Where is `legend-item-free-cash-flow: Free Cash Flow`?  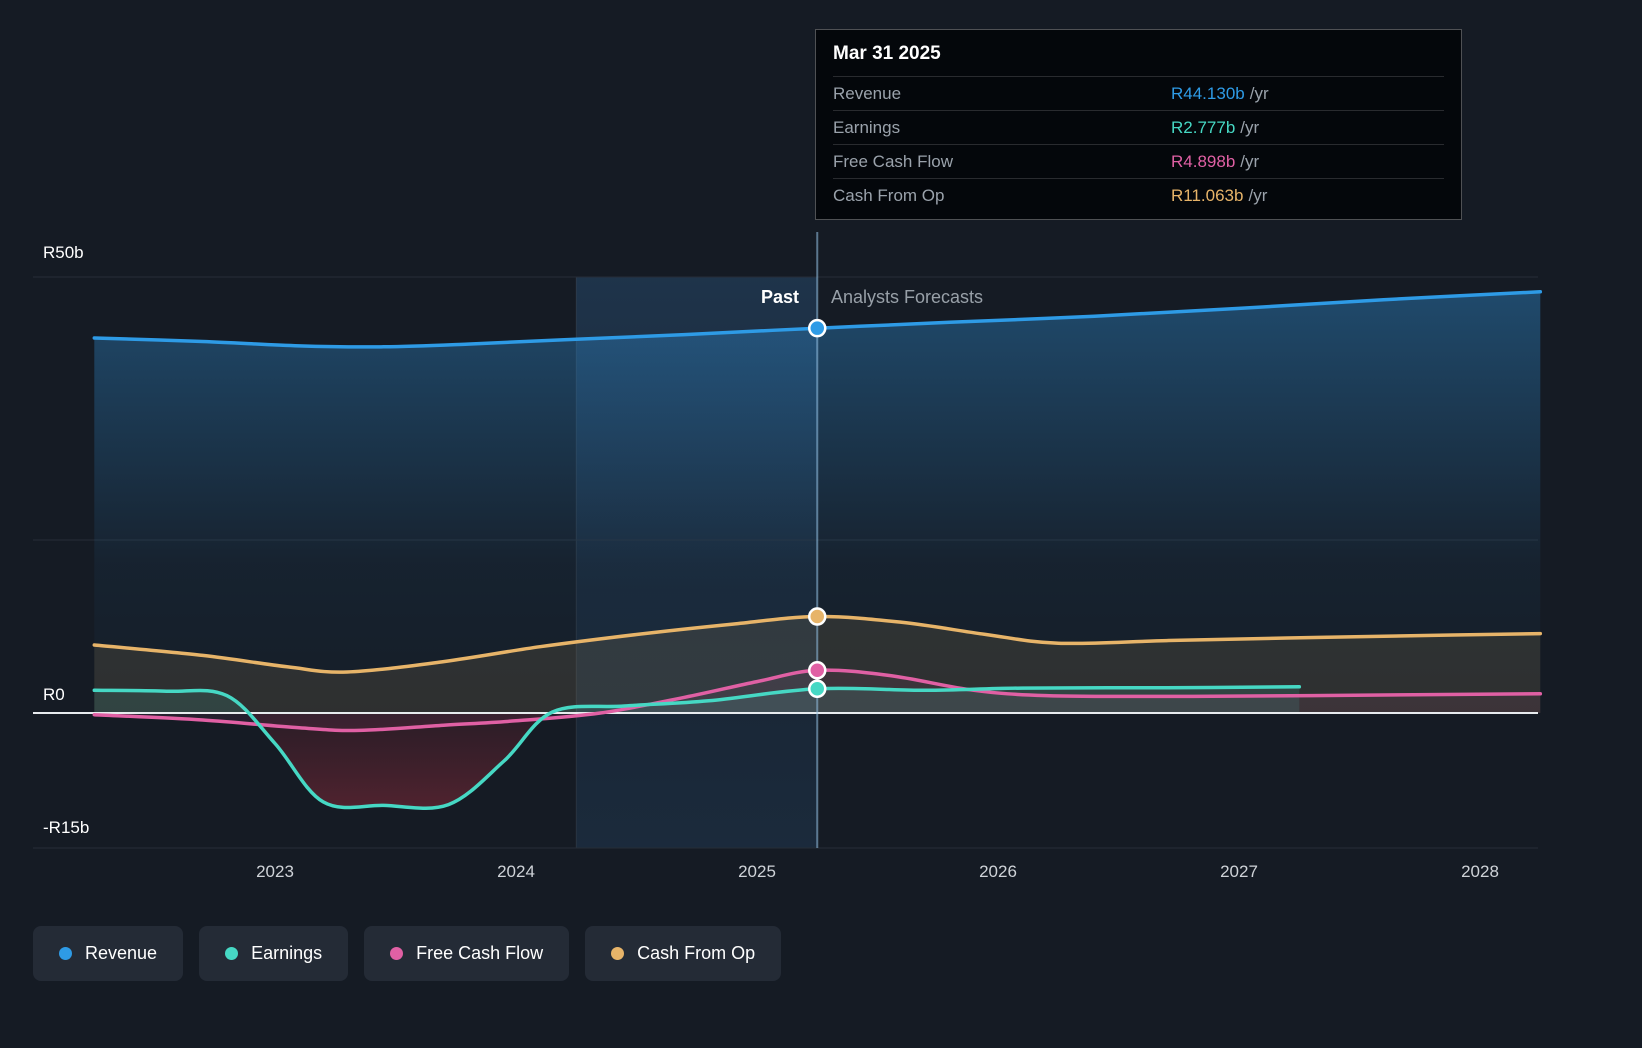
legend-item-free-cash-flow: Free Cash Flow is located at coordinates (467, 953).